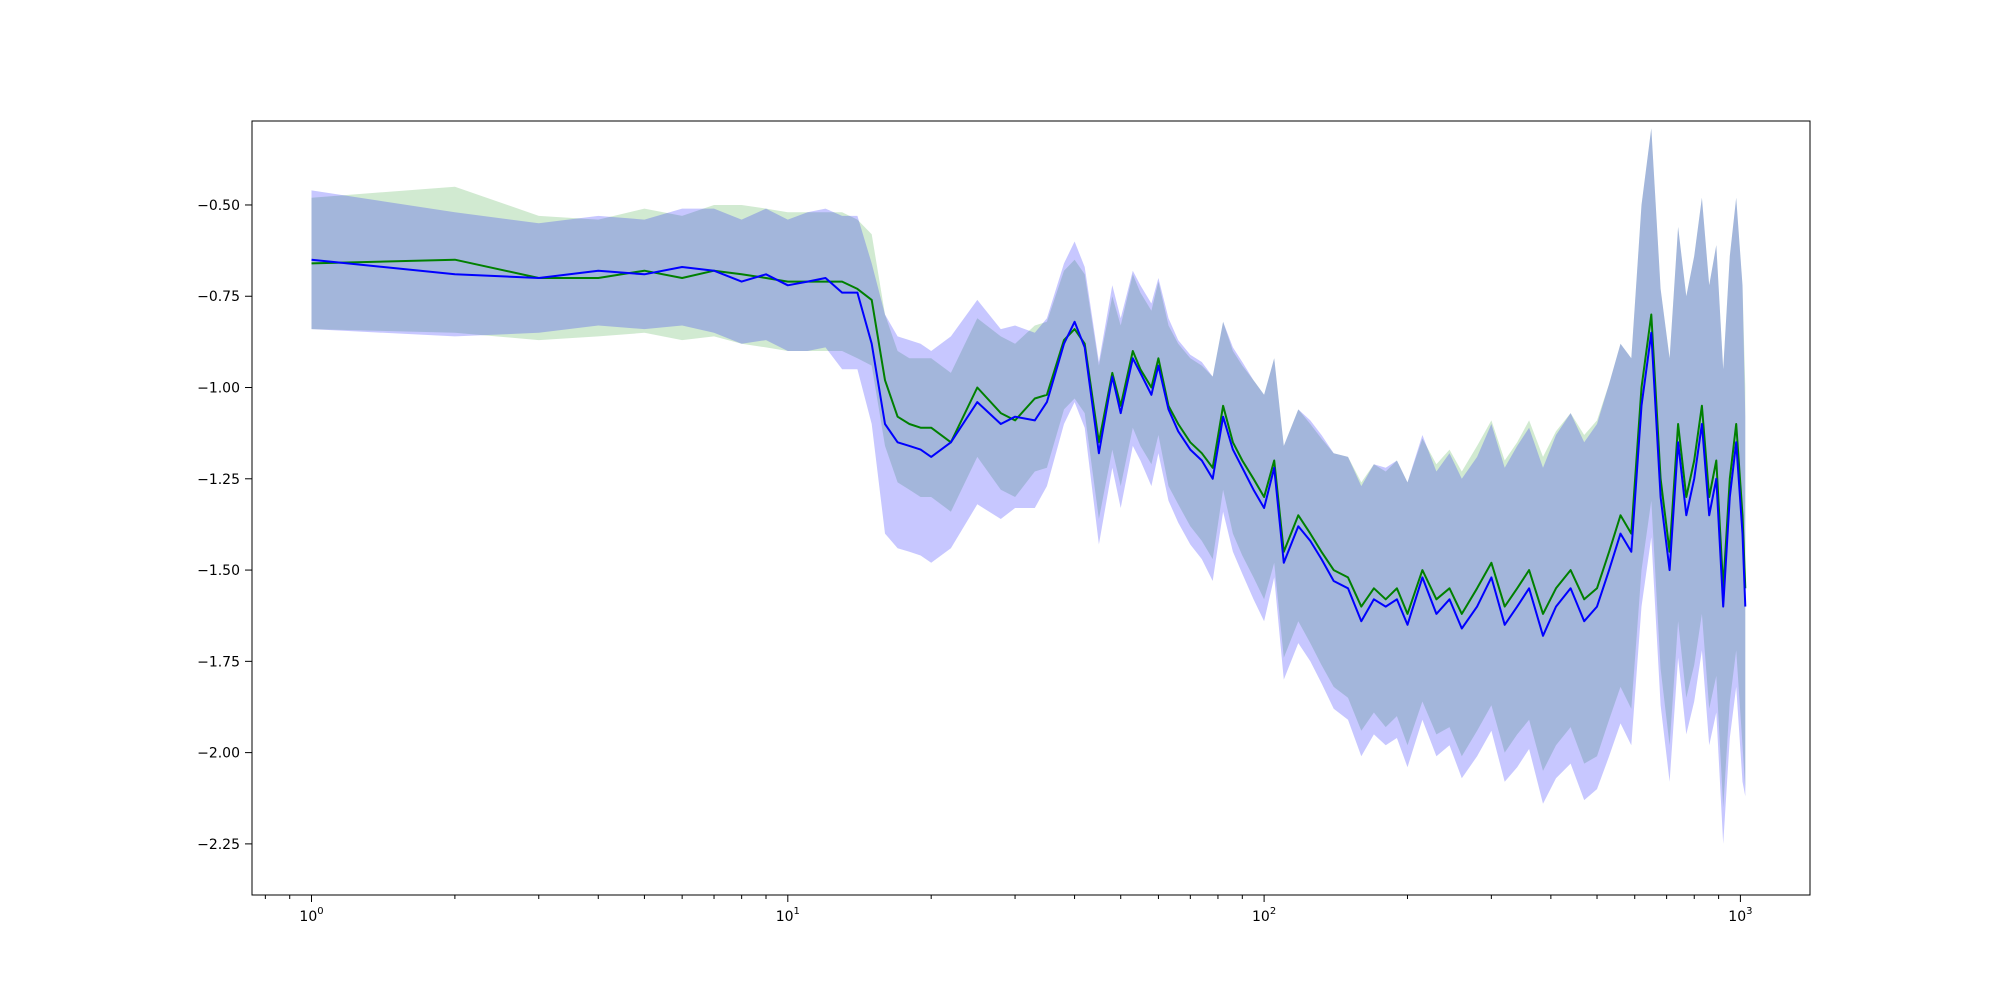 The image size is (2000, 1000). Describe the element at coordinates (218, 480) in the screenshot. I see `y-tick-label: −1.25` at that location.